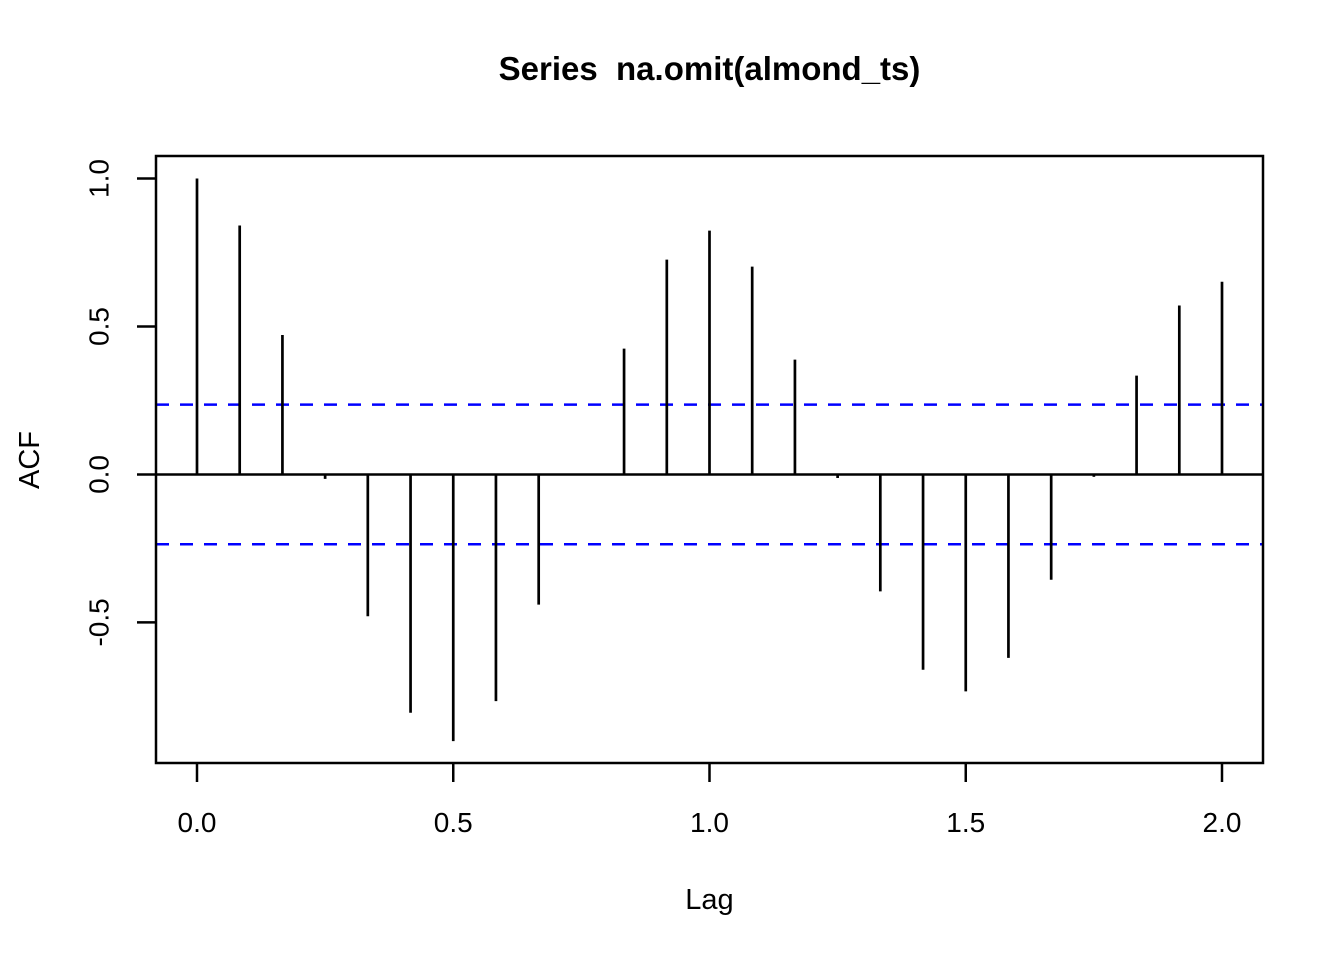 The image size is (1344, 960). I want to click on y-tick-label: 1.0, so click(99, 178).